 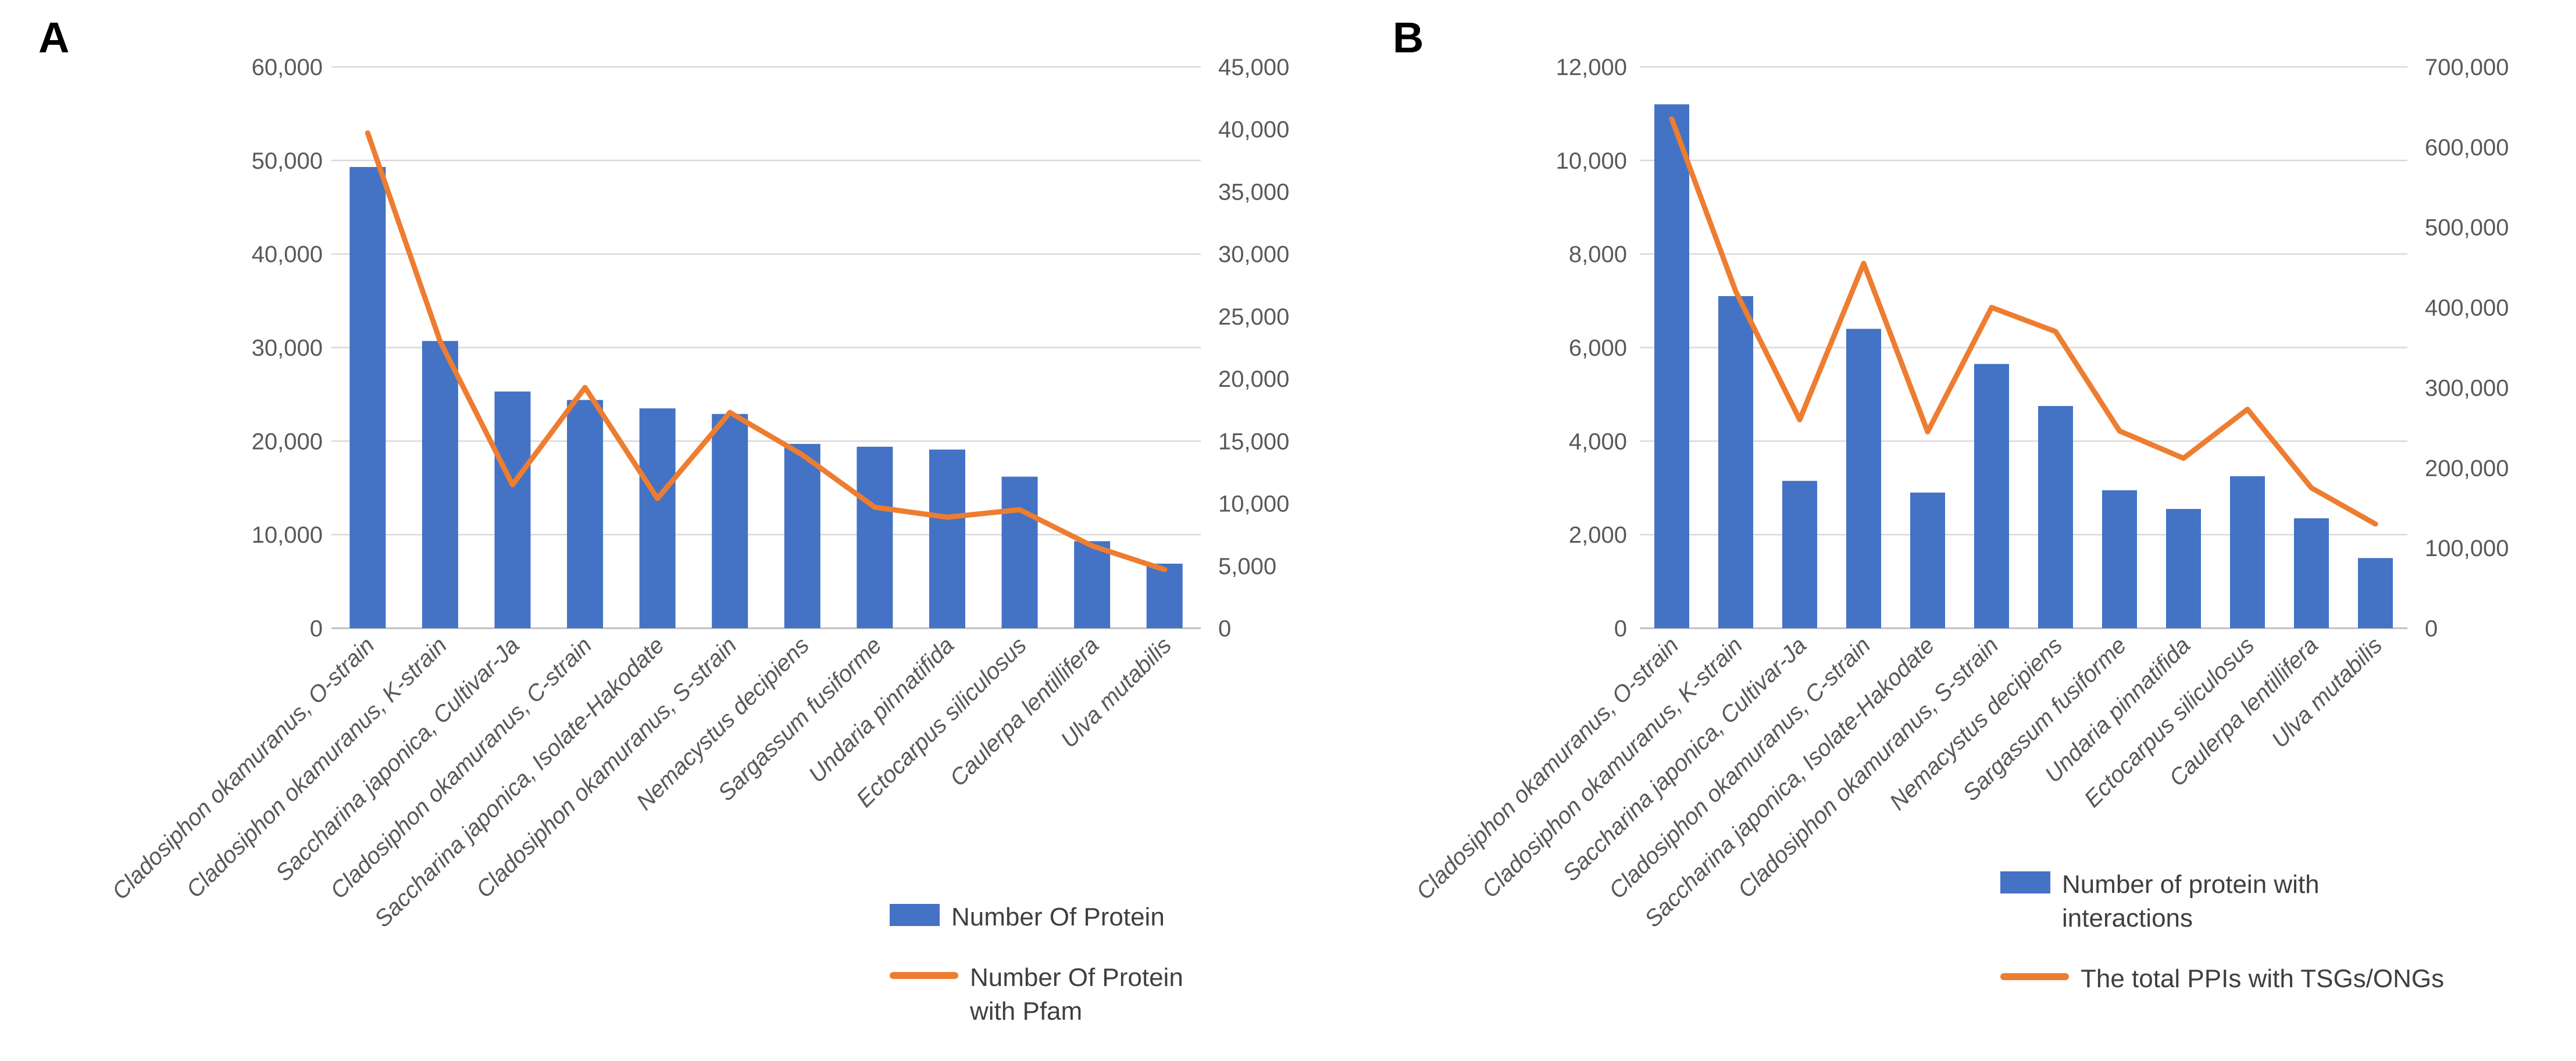 What do you see at coordinates (1254, 192) in the screenshot?
I see `right-axis-tick-label: 35,000` at bounding box center [1254, 192].